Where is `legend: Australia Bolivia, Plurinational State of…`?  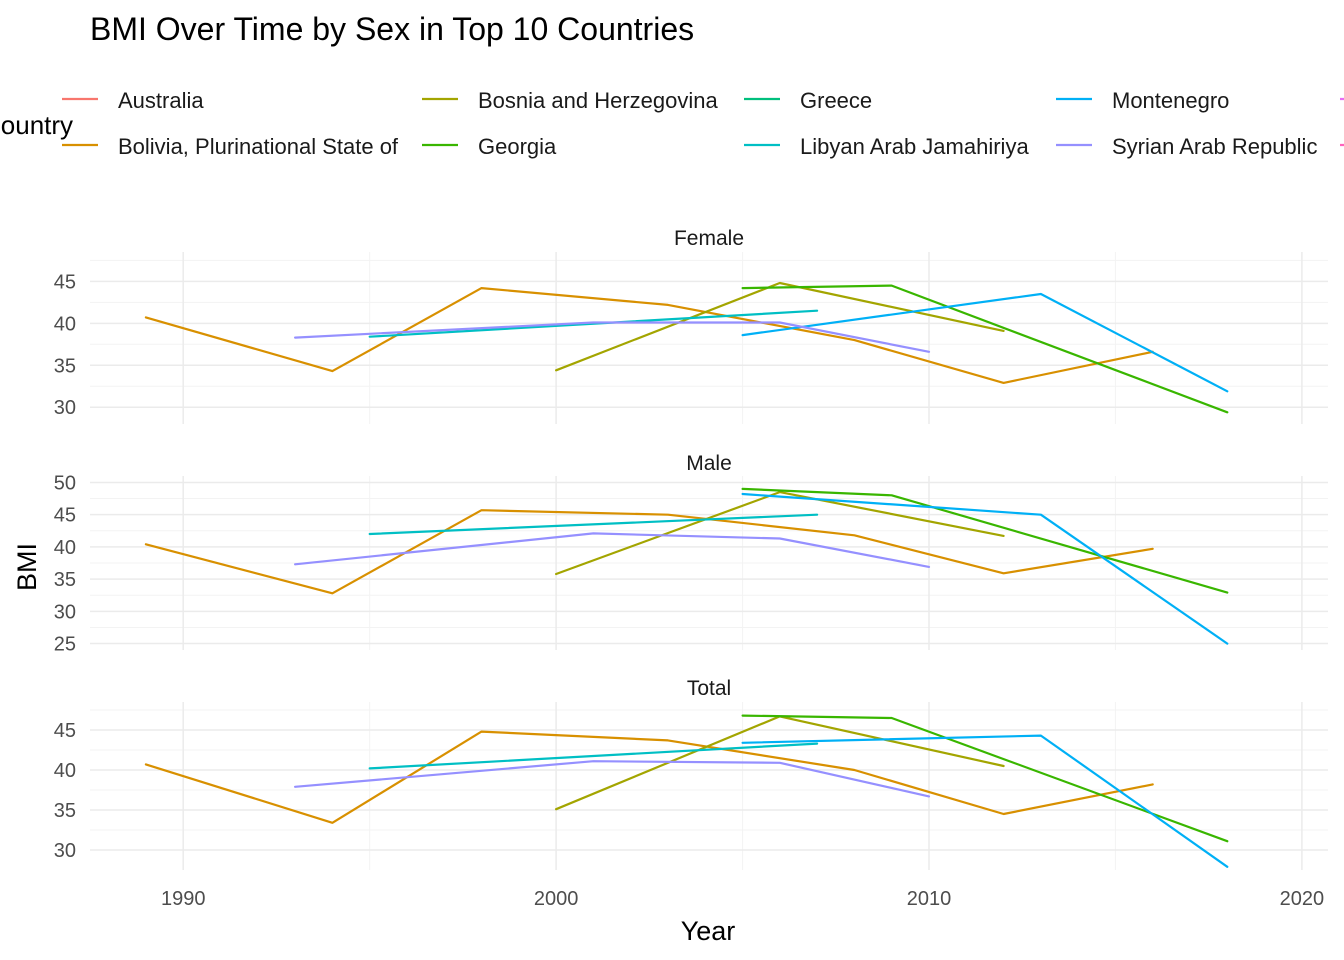 legend: Australia Bolivia, Plurinational State of… is located at coordinates (703, 123).